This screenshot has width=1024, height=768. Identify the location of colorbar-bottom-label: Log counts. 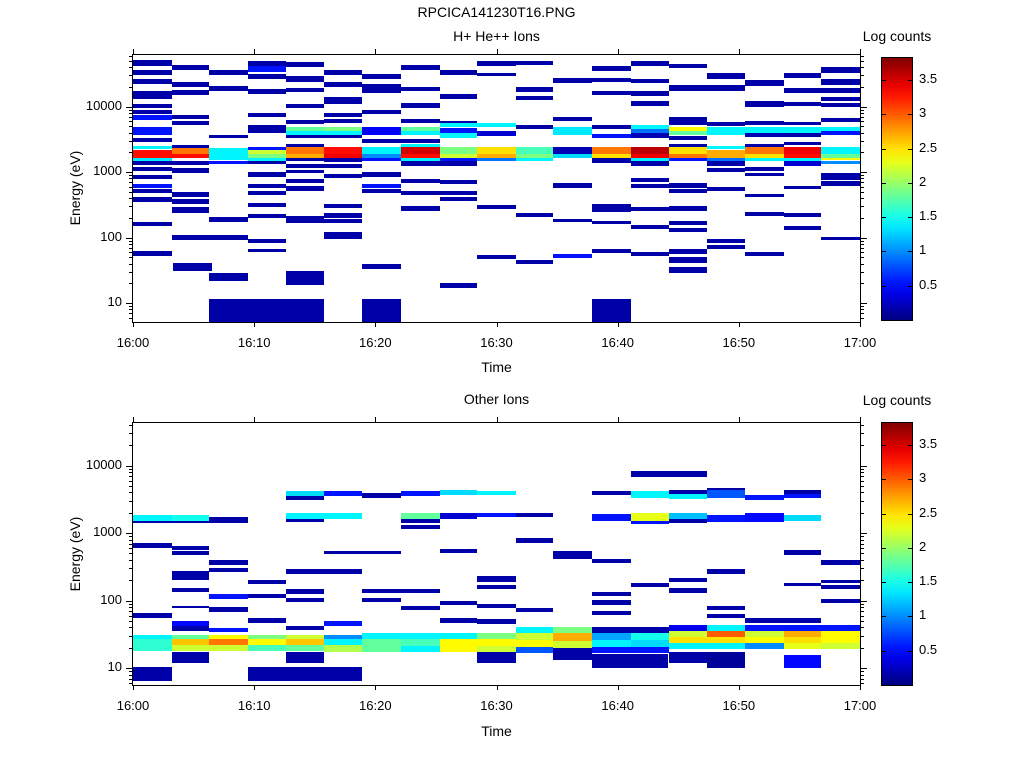
(897, 400).